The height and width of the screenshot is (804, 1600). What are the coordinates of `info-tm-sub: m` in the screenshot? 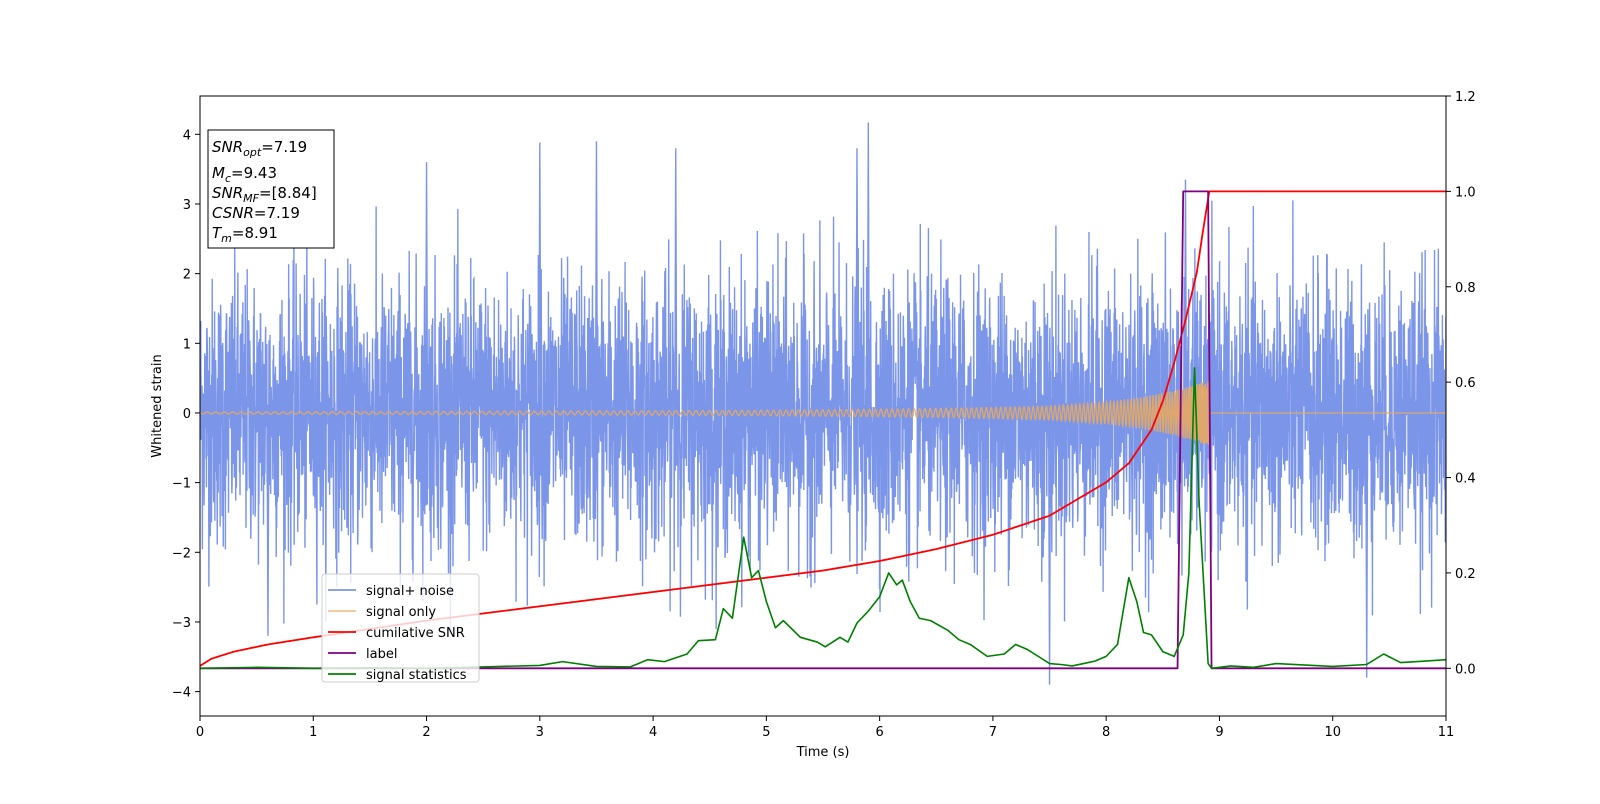 It's located at (226, 238).